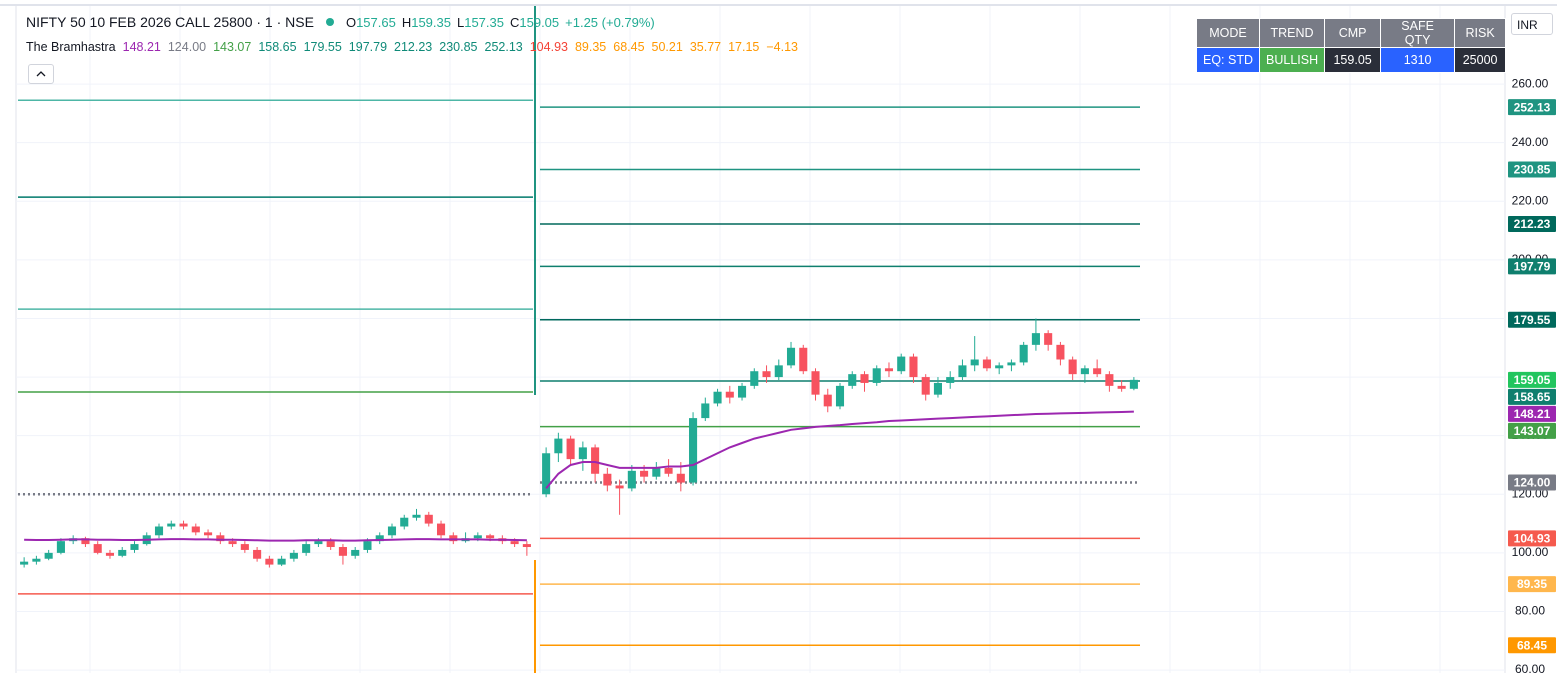  Describe the element at coordinates (329, 22) in the screenshot. I see `status-dot` at that location.